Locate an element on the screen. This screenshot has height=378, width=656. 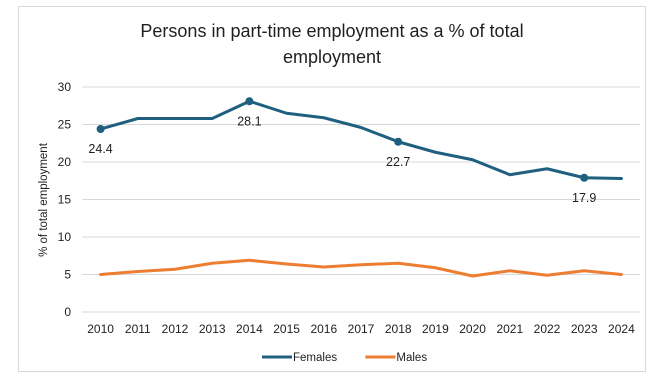
y-tick-label: 10 is located at coordinates (65, 237).